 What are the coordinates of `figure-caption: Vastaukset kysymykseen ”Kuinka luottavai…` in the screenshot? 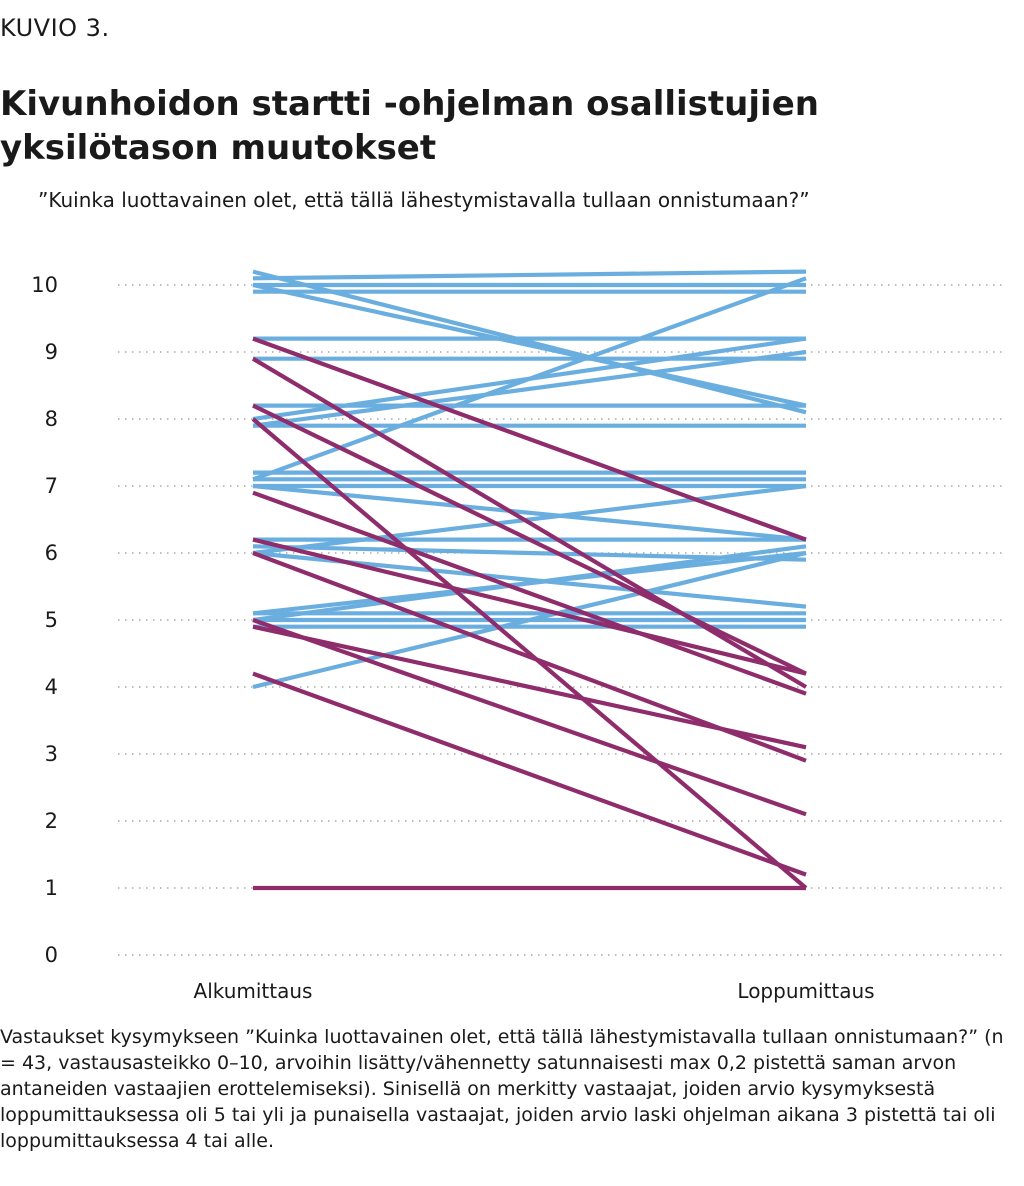 It's located at (502, 1089).